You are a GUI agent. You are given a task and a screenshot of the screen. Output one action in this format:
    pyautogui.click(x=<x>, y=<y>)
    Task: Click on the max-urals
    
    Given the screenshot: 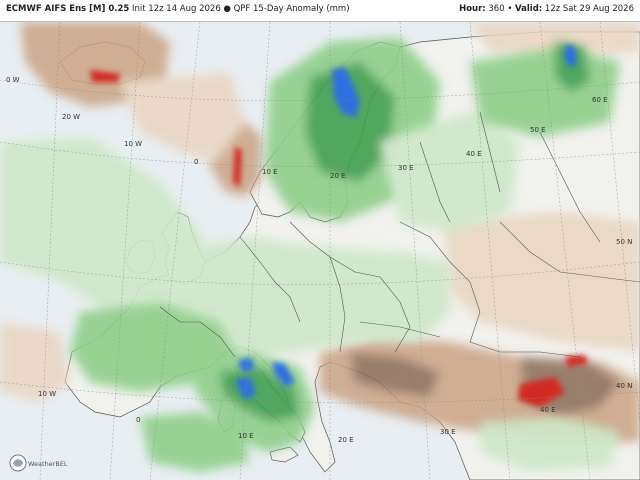 What is the action you would take?
    pyautogui.click(x=570, y=56)
    